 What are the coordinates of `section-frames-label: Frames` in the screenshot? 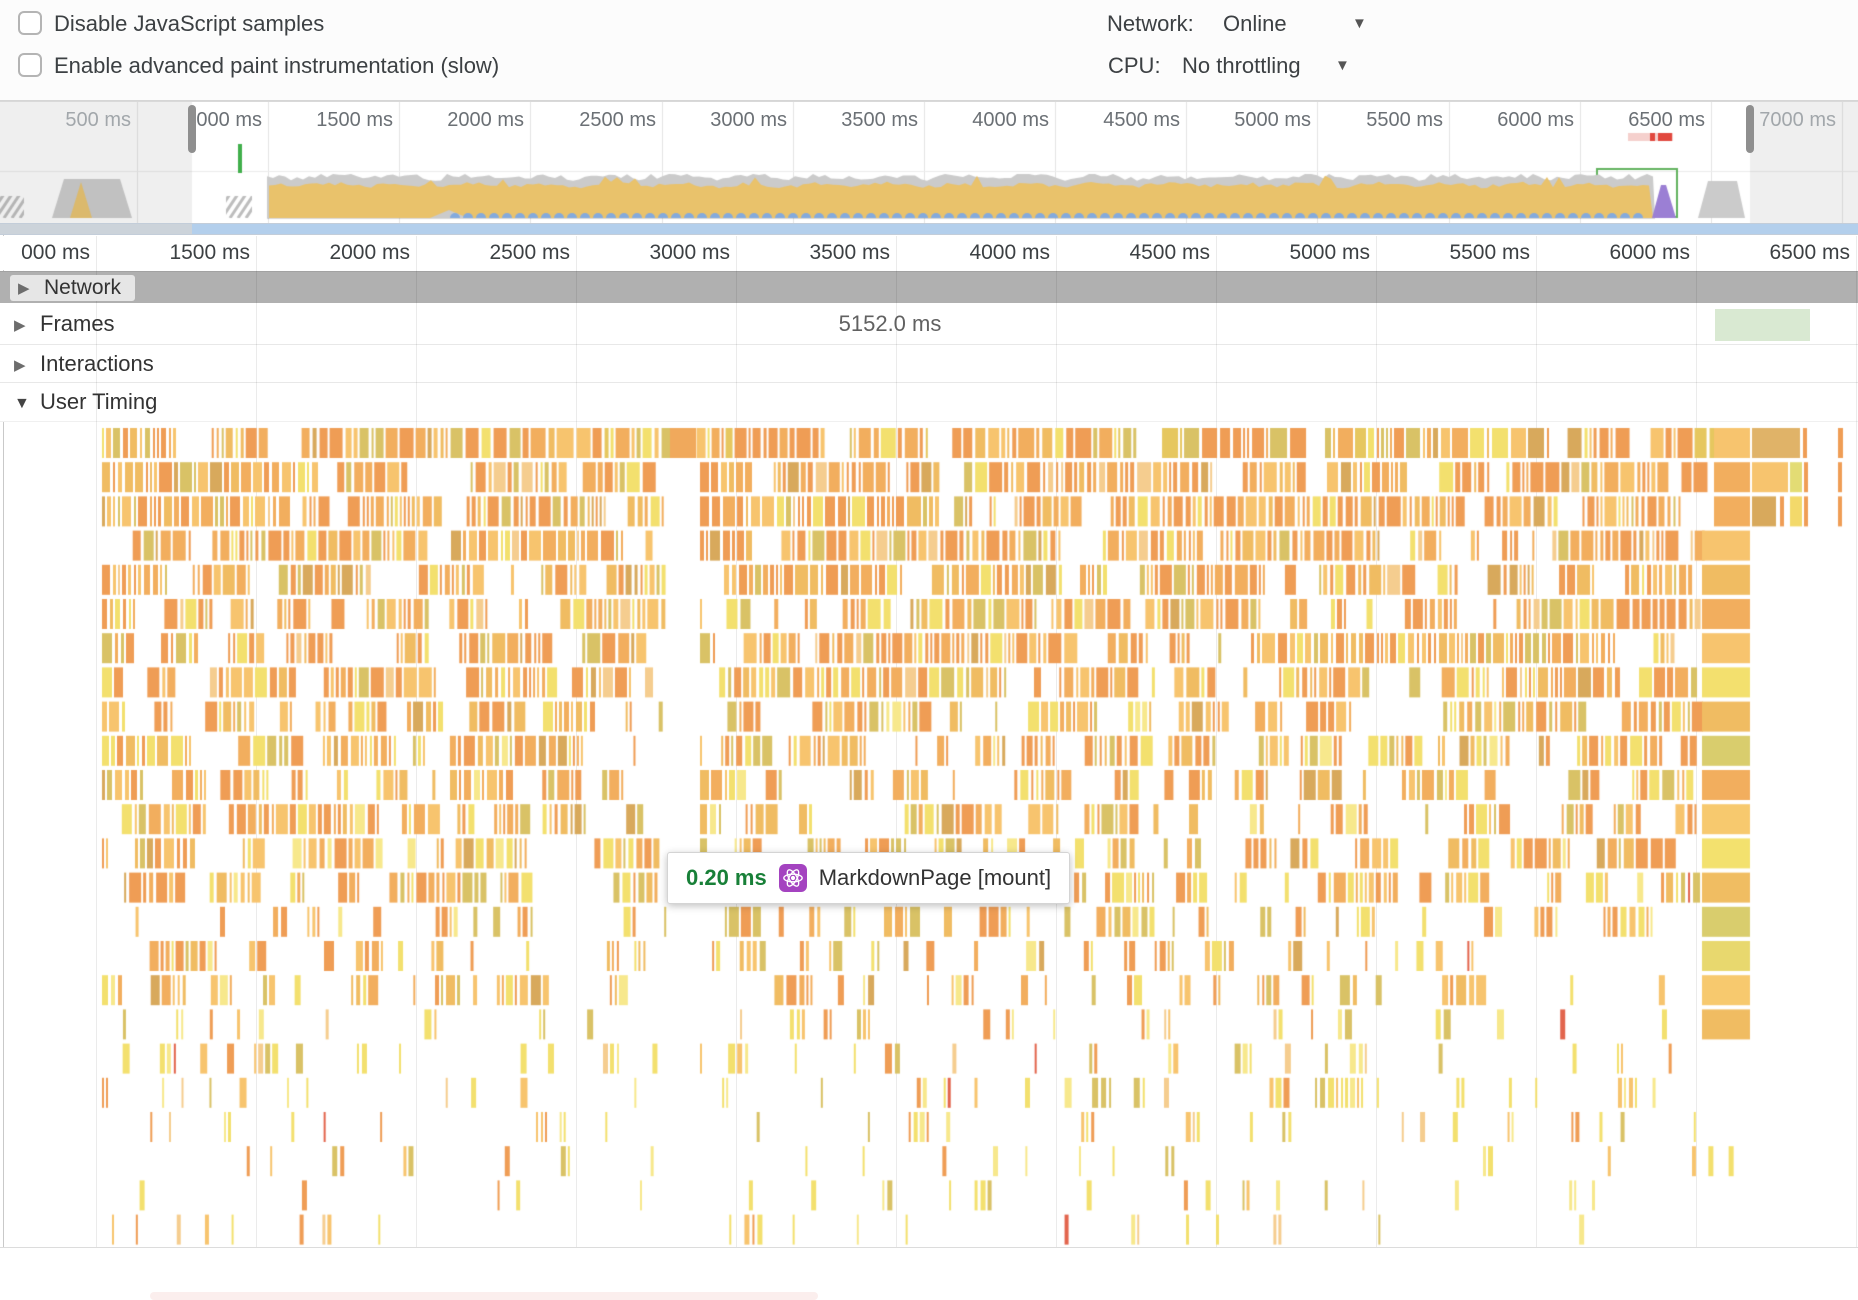 It's located at (77, 323).